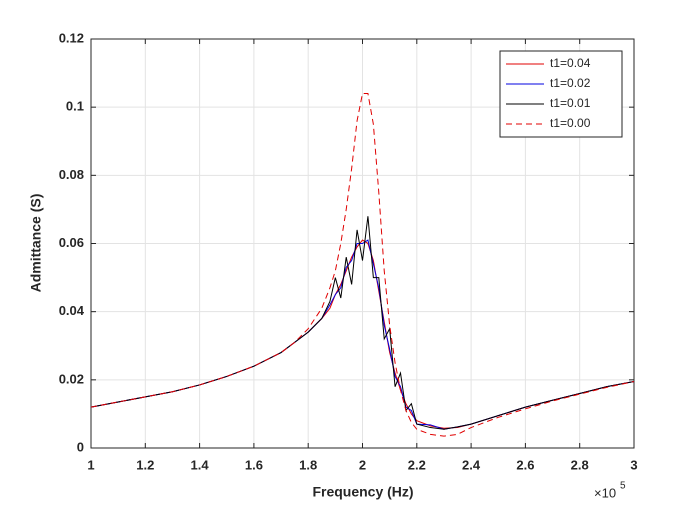  I want to click on x-tick-label: 2.6, so click(525, 464).